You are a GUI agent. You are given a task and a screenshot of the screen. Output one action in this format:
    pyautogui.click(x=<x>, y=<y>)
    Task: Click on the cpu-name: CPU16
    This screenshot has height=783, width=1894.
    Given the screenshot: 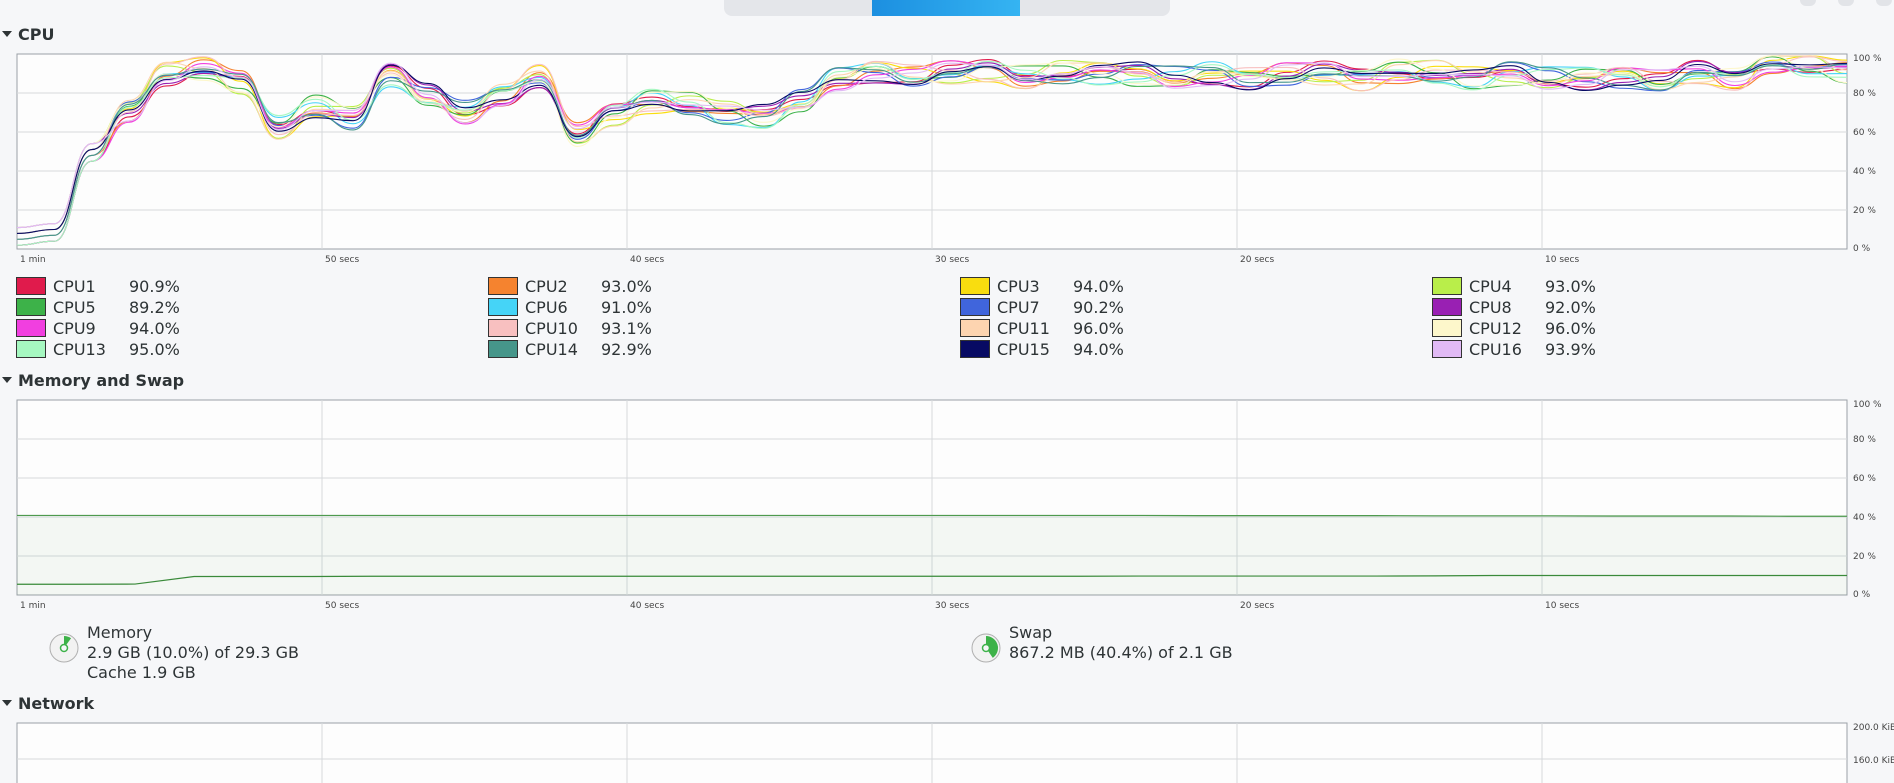 What is the action you would take?
    pyautogui.click(x=1495, y=349)
    